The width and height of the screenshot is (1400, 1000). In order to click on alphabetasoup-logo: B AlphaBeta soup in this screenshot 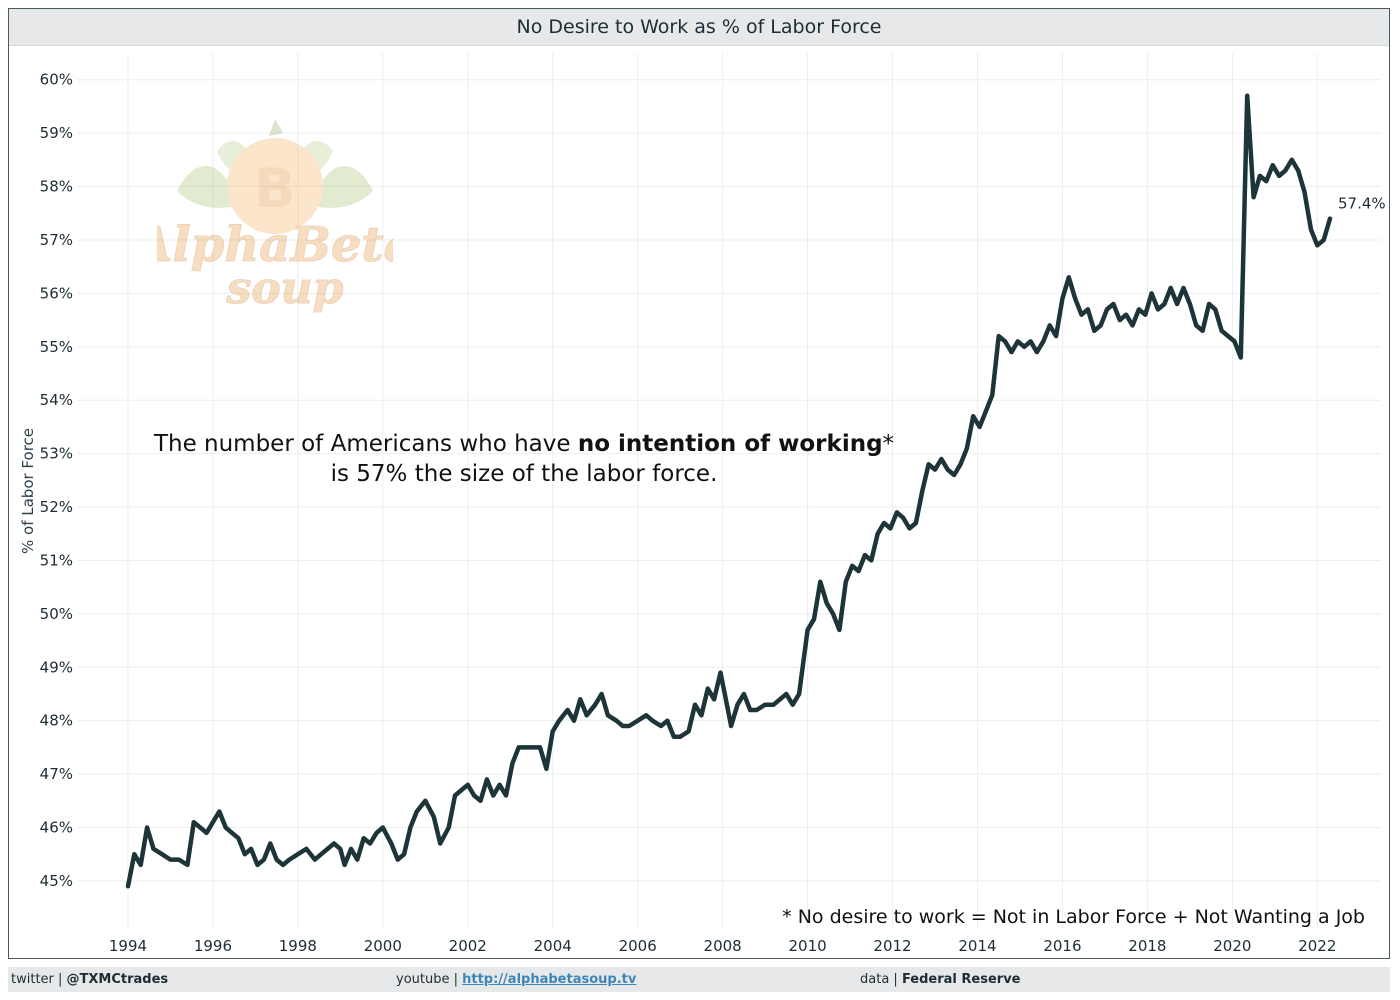, I will do `click(275, 217)`.